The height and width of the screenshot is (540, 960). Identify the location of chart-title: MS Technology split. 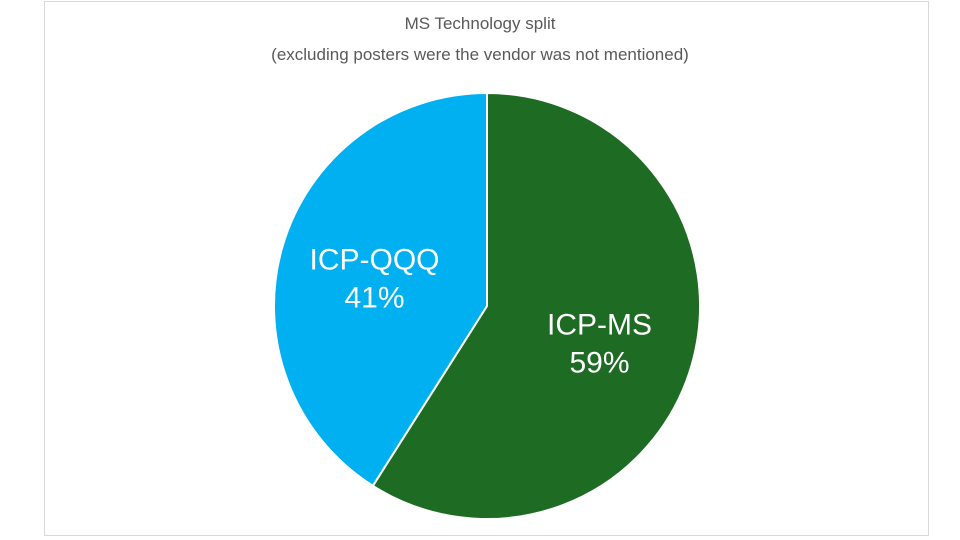
(480, 23).